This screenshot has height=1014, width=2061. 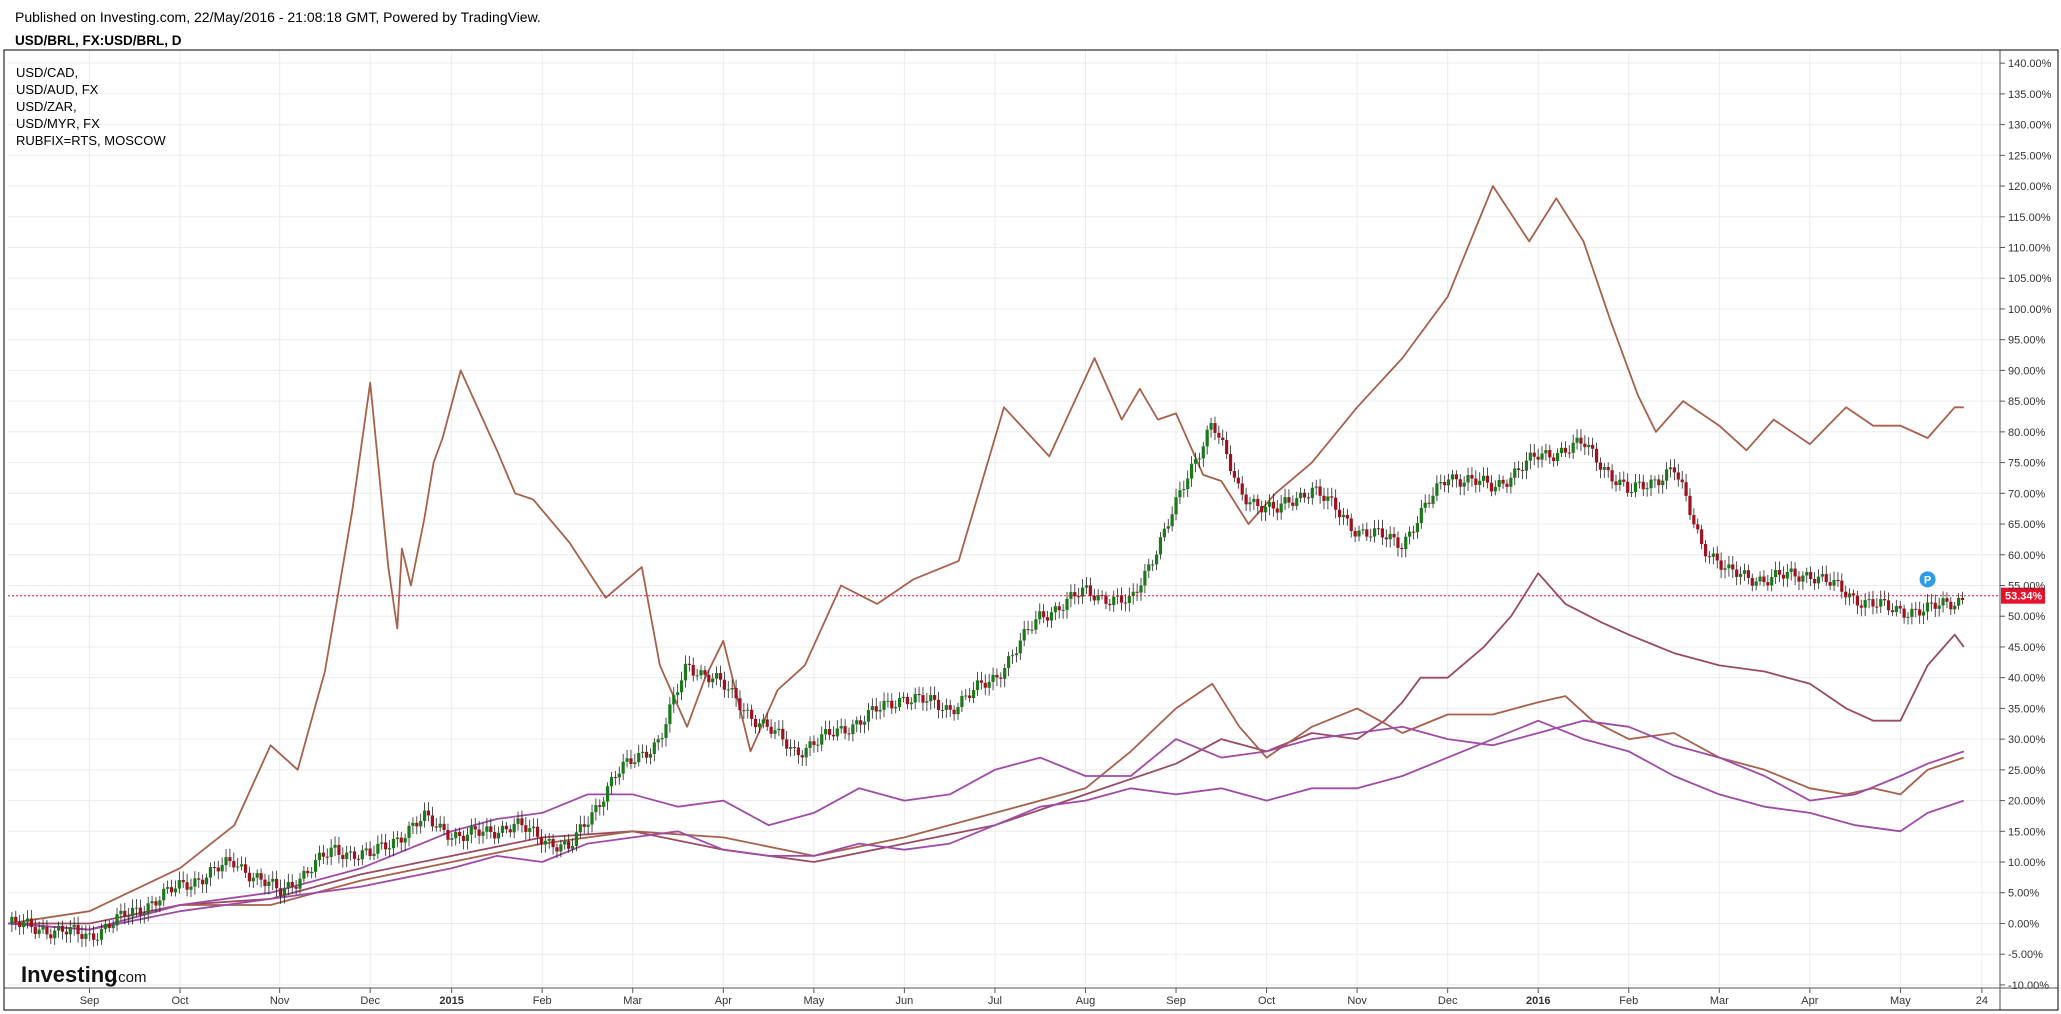 I want to click on y-tick-label: 75.00%, so click(x=2027, y=464).